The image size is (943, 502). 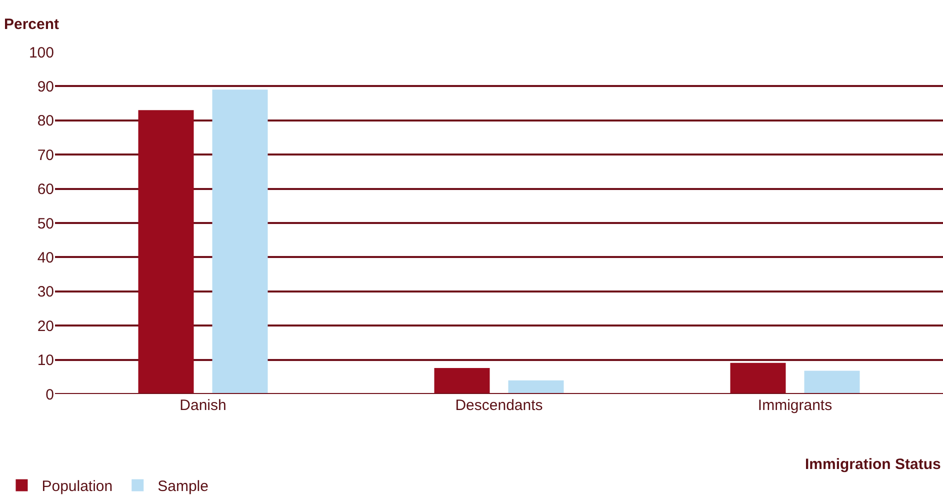 What do you see at coordinates (41, 53) in the screenshot?
I see `y-tick-label: 100` at bounding box center [41, 53].